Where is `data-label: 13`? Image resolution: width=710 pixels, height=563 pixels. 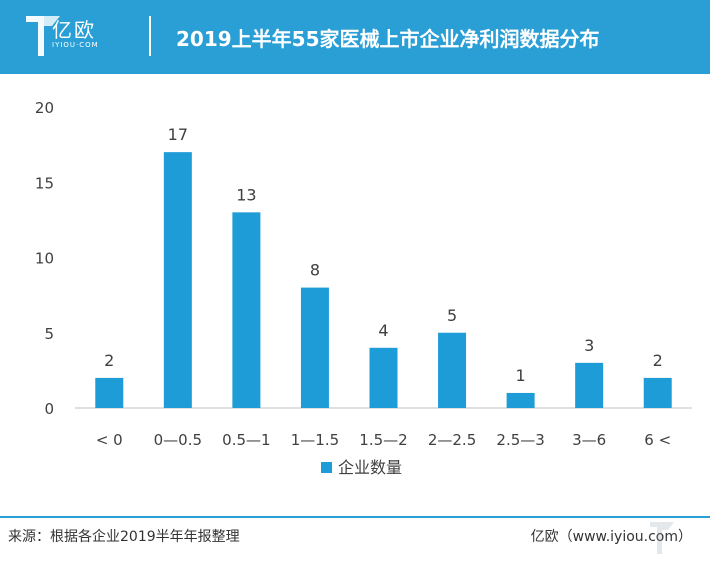 data-label: 13 is located at coordinates (246, 194).